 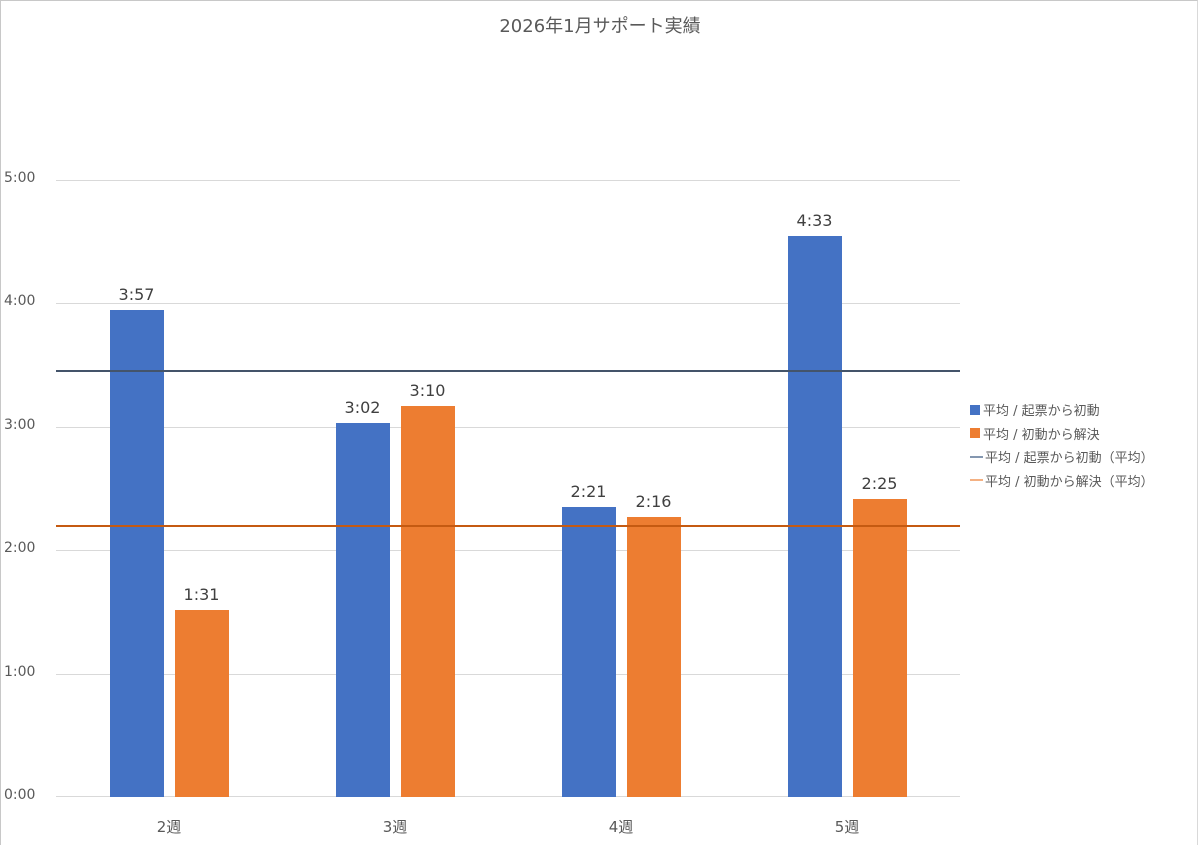 What do you see at coordinates (847, 827) in the screenshot?
I see `x-tick-week5: 5週` at bounding box center [847, 827].